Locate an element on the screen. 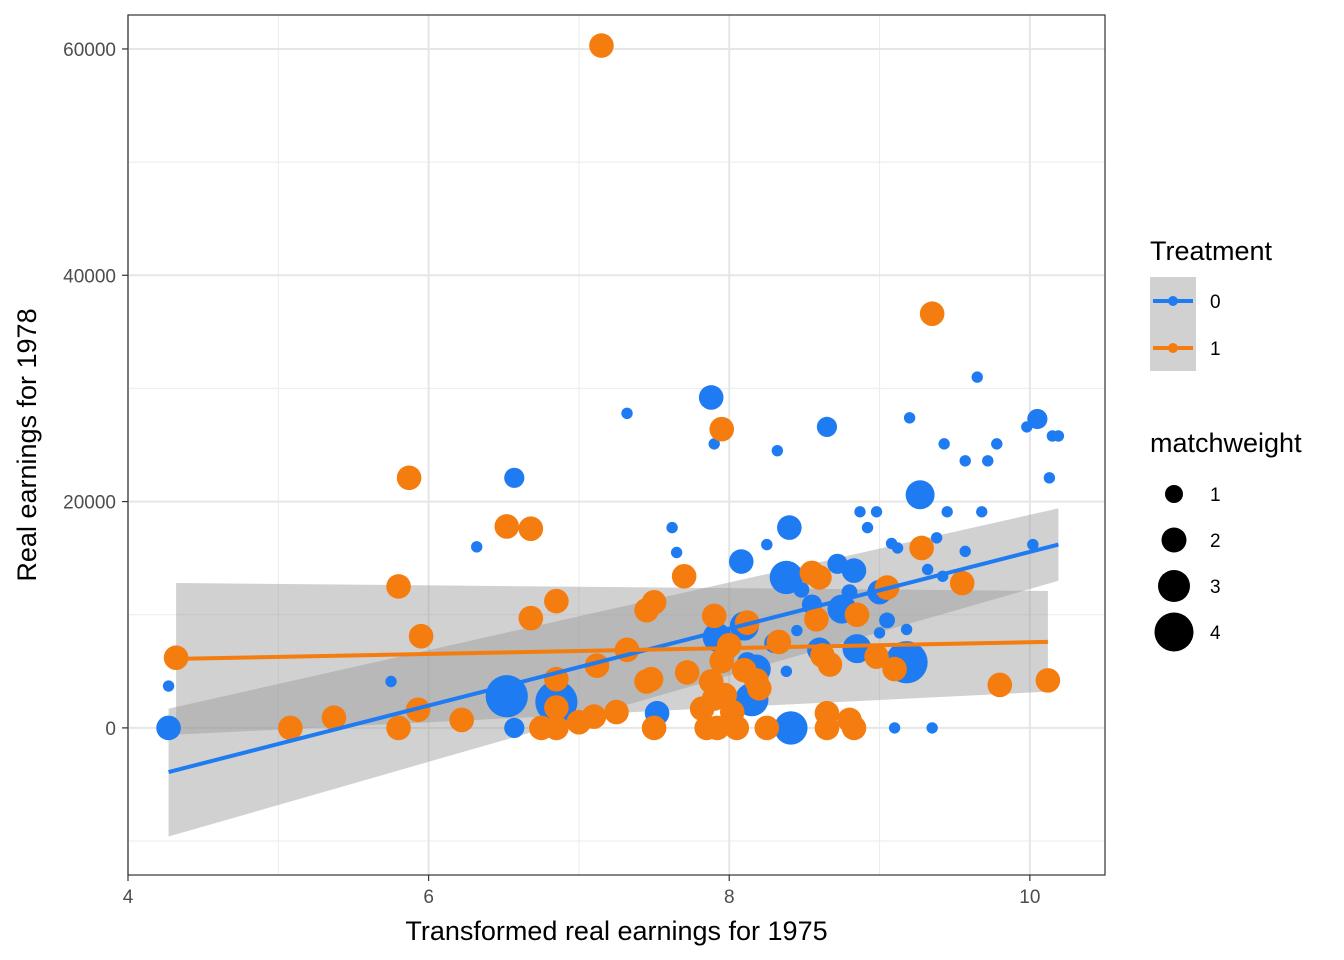 Image resolution: width=1344 pixels, height=960 pixels. legend-matchweight: matchweight 1 2 3 4 is located at coordinates (1226, 540).